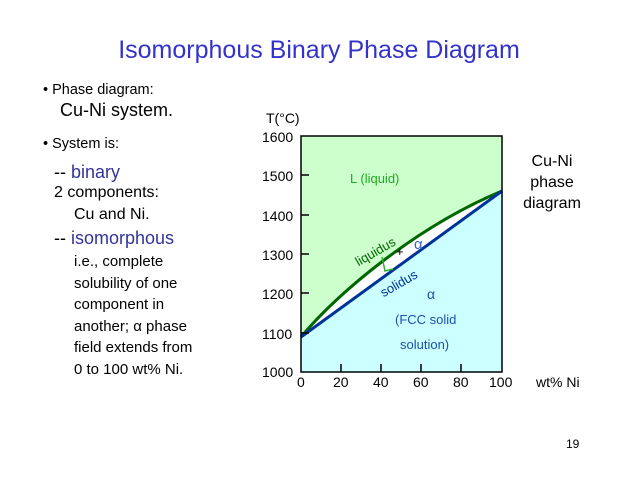 The image size is (638, 479). I want to click on binary-line: -- binary, so click(87, 172).